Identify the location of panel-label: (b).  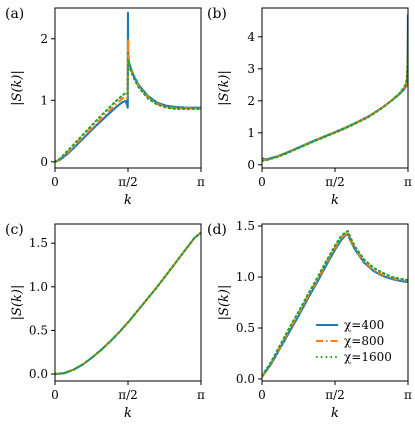
(217, 14).